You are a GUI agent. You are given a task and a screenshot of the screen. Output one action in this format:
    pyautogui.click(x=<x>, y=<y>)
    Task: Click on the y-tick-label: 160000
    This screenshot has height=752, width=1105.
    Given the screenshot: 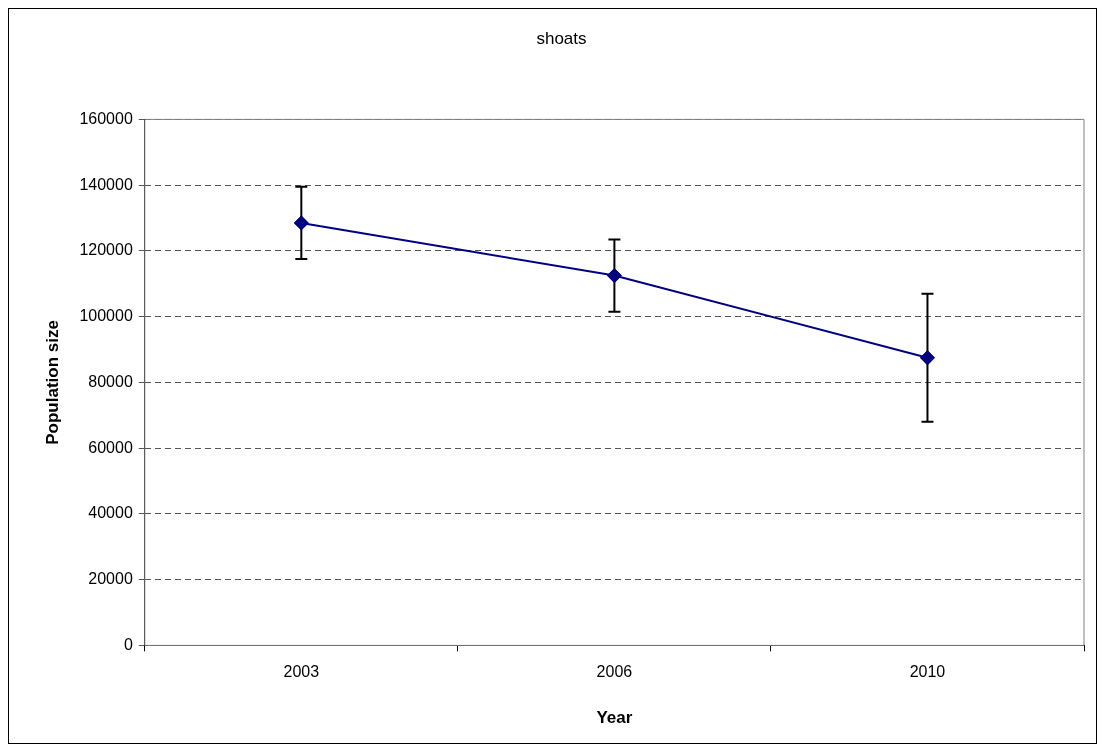 What is the action you would take?
    pyautogui.click(x=106, y=118)
    